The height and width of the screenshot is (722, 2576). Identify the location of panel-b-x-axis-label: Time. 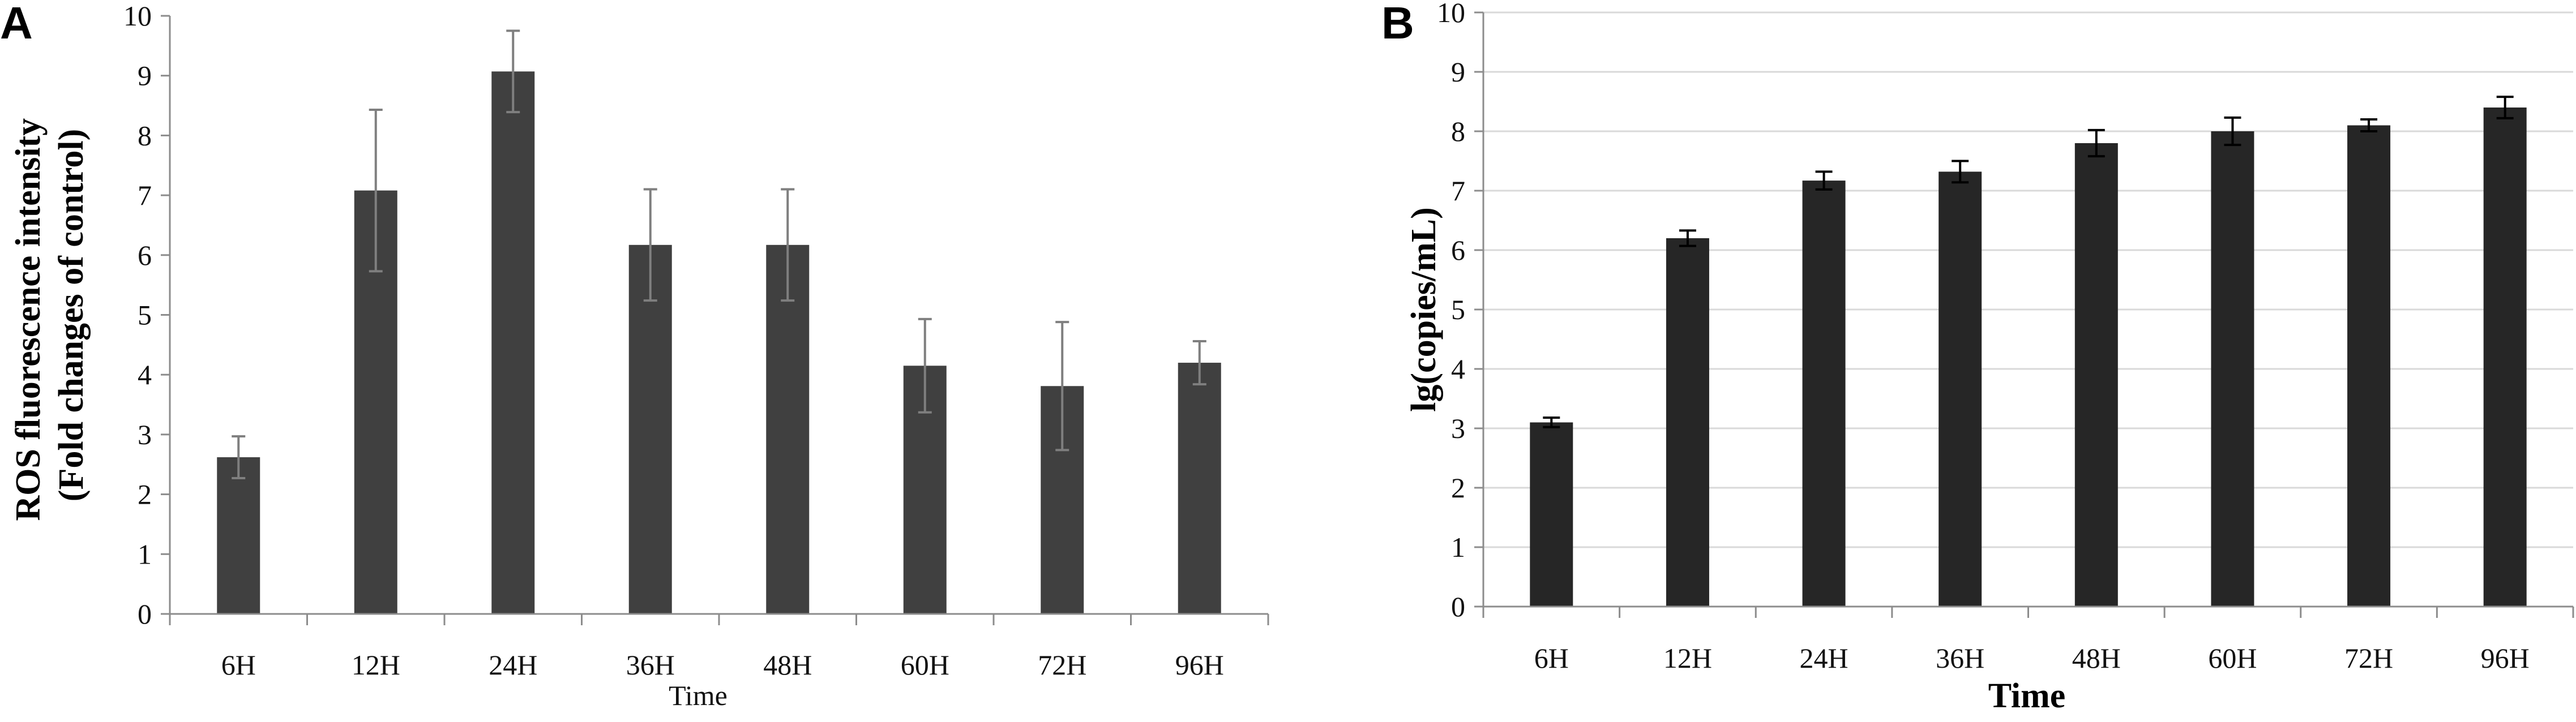
(2027, 696).